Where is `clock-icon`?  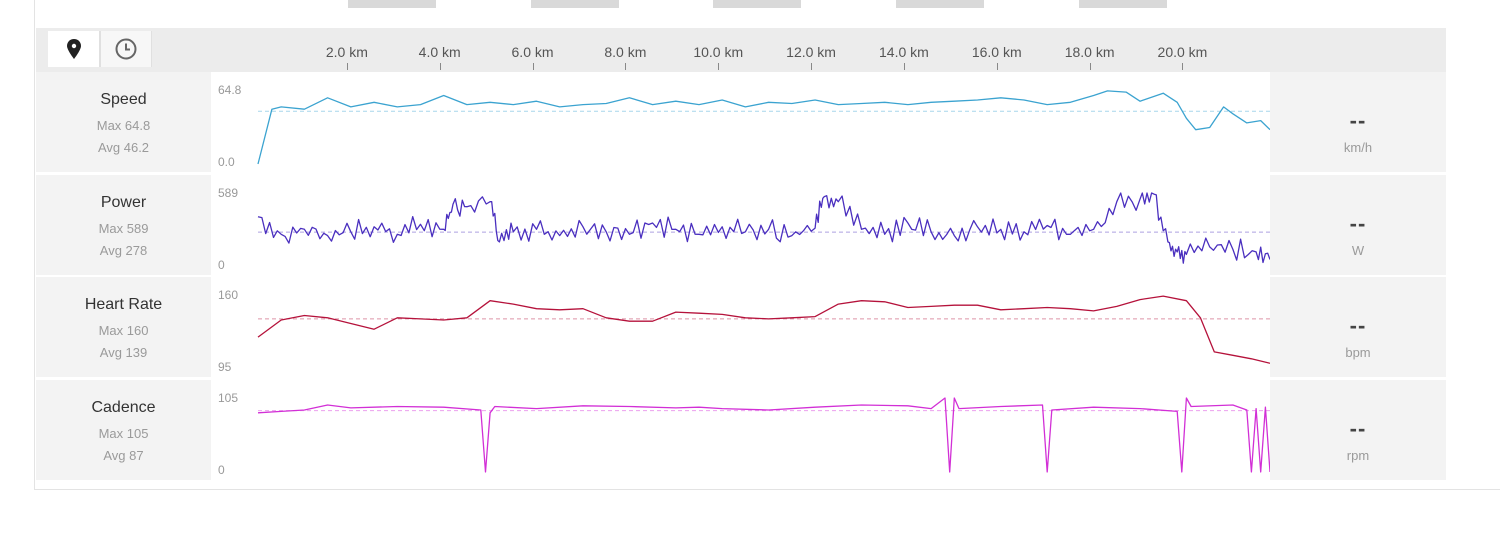 clock-icon is located at coordinates (126, 49).